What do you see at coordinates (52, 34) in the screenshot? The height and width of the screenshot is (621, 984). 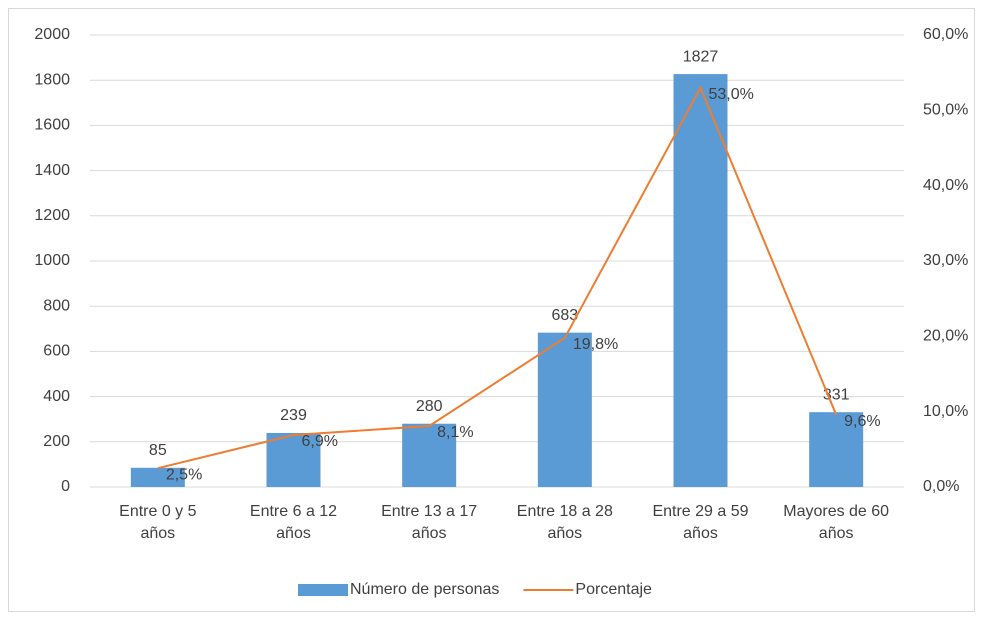 I see `y-tick-label: 2000` at bounding box center [52, 34].